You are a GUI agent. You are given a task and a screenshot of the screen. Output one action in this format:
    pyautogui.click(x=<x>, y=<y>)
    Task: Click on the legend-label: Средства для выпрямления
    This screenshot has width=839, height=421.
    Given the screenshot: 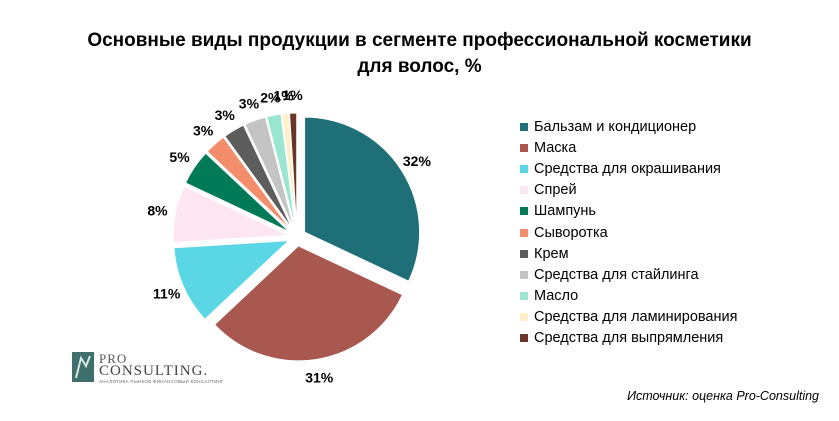 What is the action you would take?
    pyautogui.click(x=629, y=338)
    